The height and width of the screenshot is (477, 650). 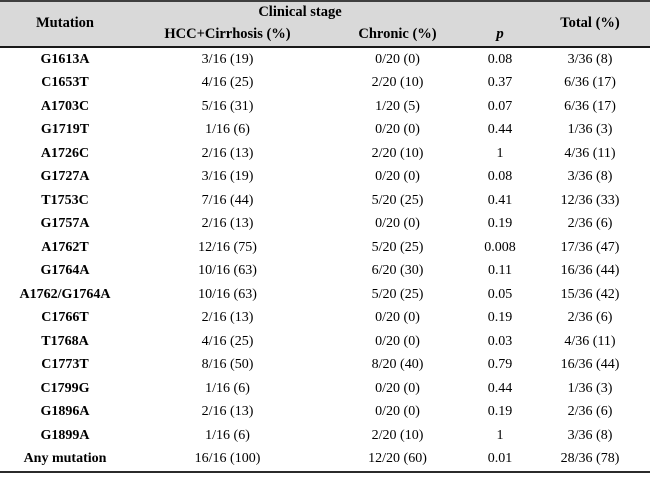 I want to click on mutation-cell: C1799G, so click(x=65, y=388).